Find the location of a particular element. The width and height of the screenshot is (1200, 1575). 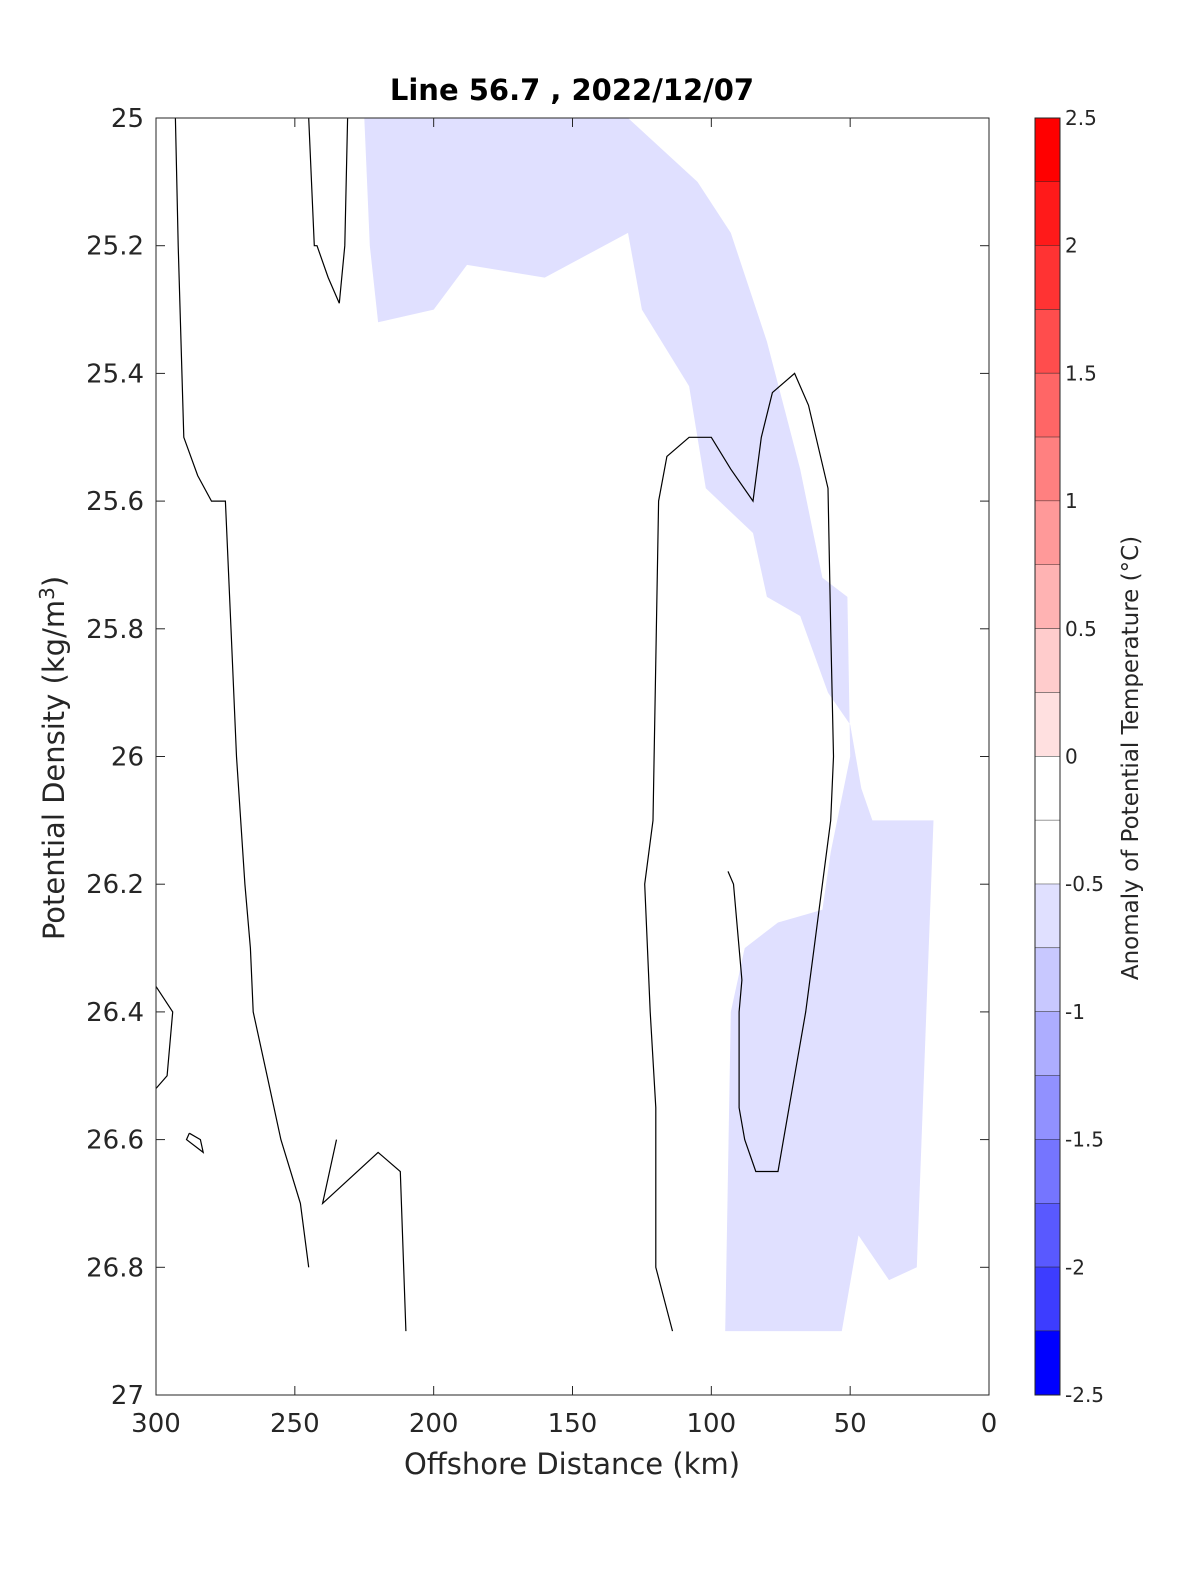

y-tick-label: 26 is located at coordinates (127, 758).